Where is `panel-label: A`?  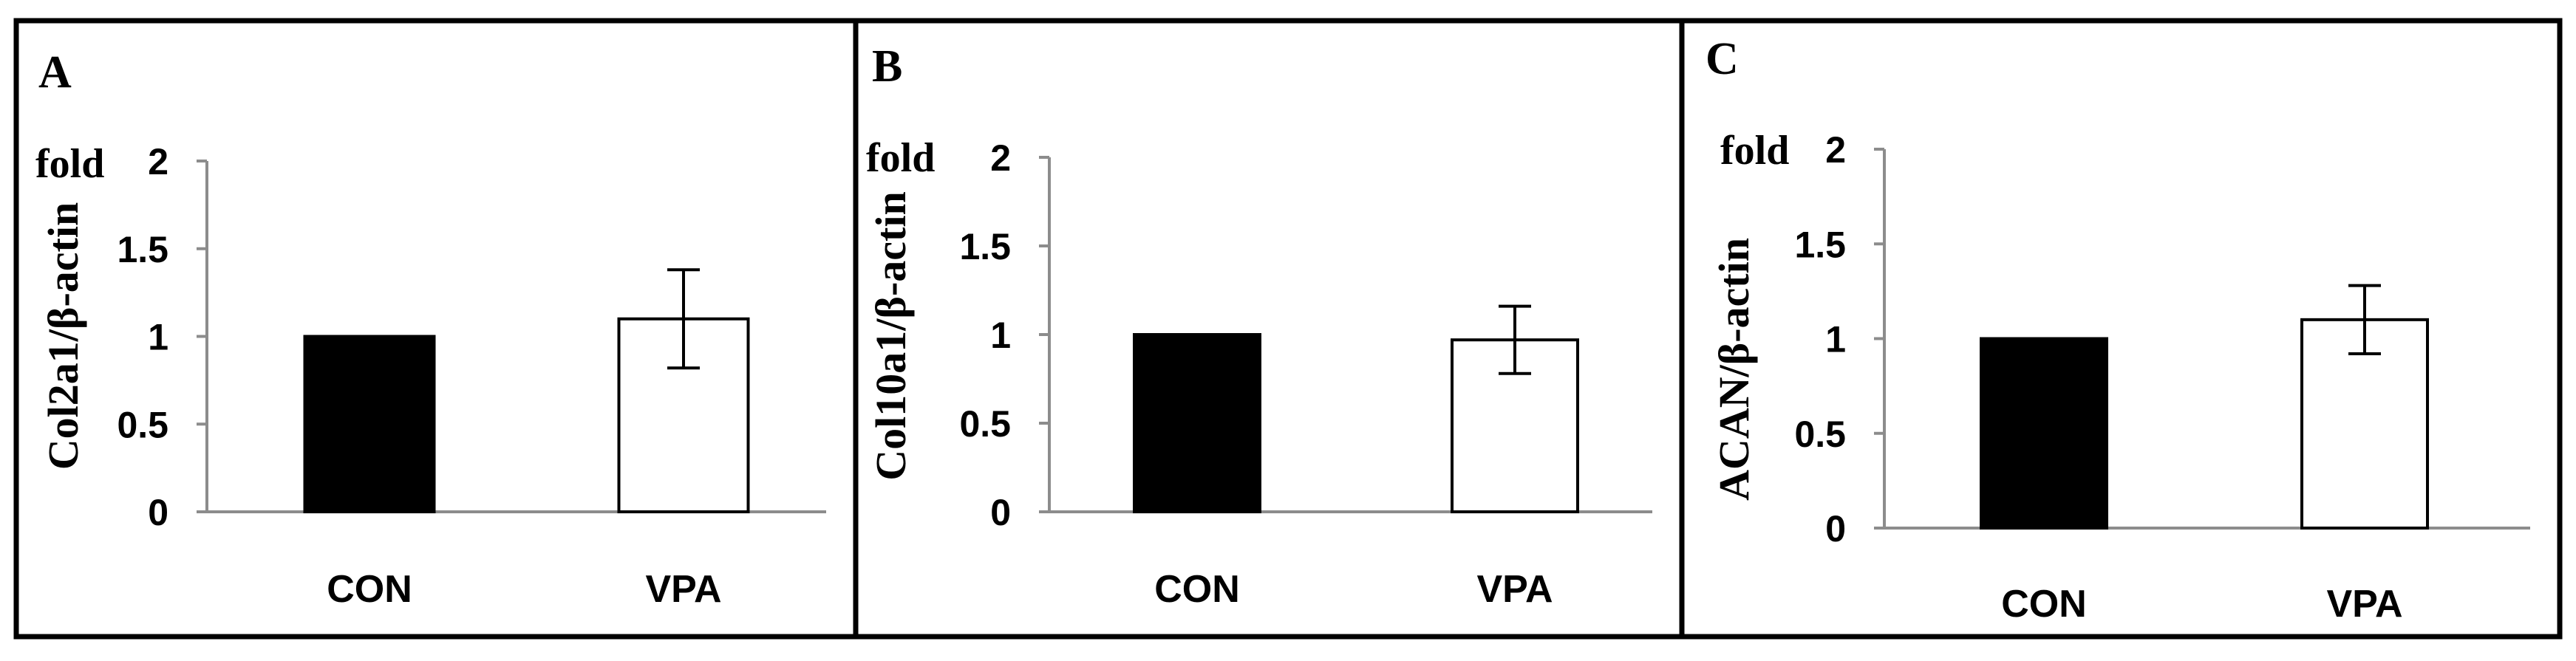
panel-label: A is located at coordinates (55, 72).